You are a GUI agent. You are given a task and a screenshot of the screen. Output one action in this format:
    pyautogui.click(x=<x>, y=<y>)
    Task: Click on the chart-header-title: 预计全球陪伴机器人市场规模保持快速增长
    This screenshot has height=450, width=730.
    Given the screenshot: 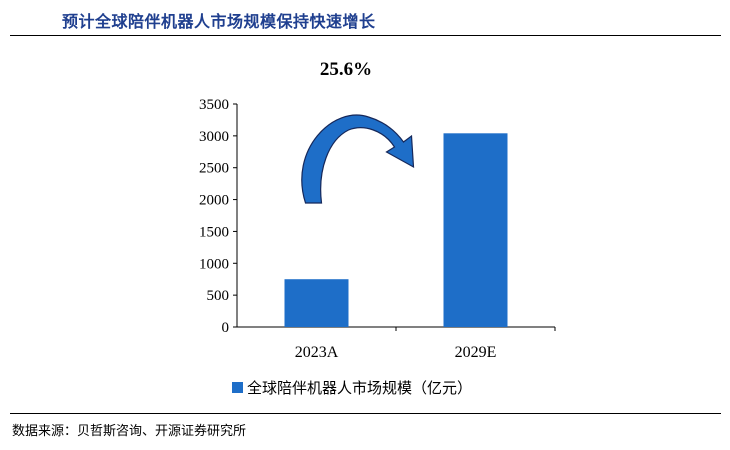 What is the action you would take?
    pyautogui.click(x=219, y=21)
    